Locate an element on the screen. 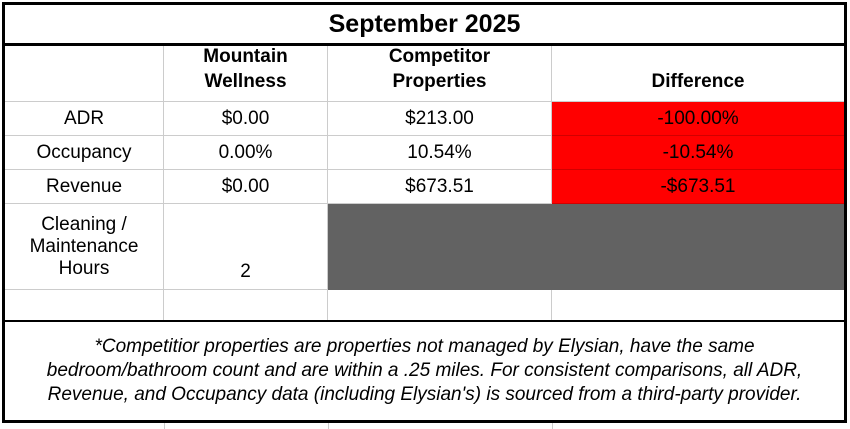 The width and height of the screenshot is (850, 429). row-occupancy: Occupancy 0.00% 10.54% -10.54% is located at coordinates (424, 153).